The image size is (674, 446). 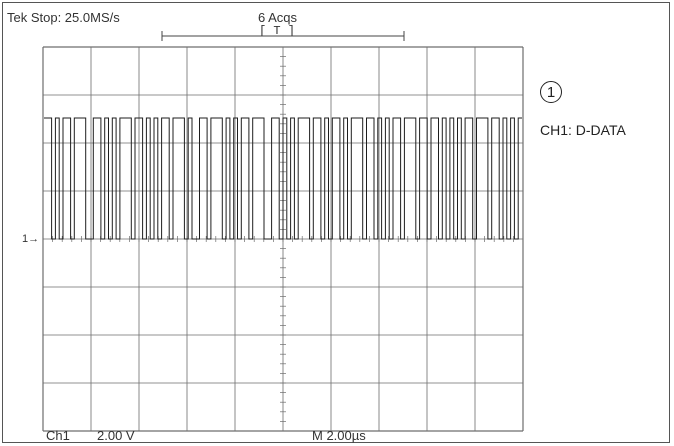 I want to click on trigger-position-indicator: [ T ], so click(x=277, y=31).